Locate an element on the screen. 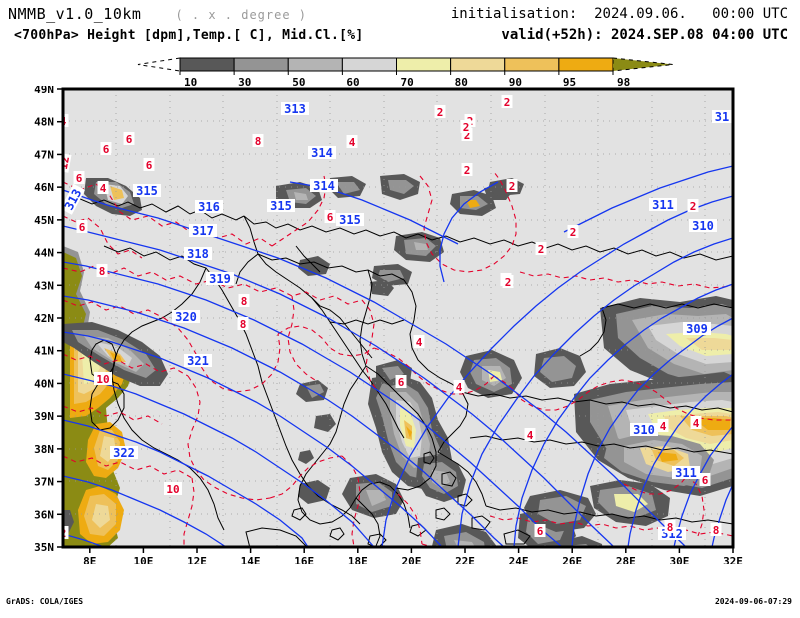 The image size is (800, 618). y-tick-label: 37N is located at coordinates (44, 482).